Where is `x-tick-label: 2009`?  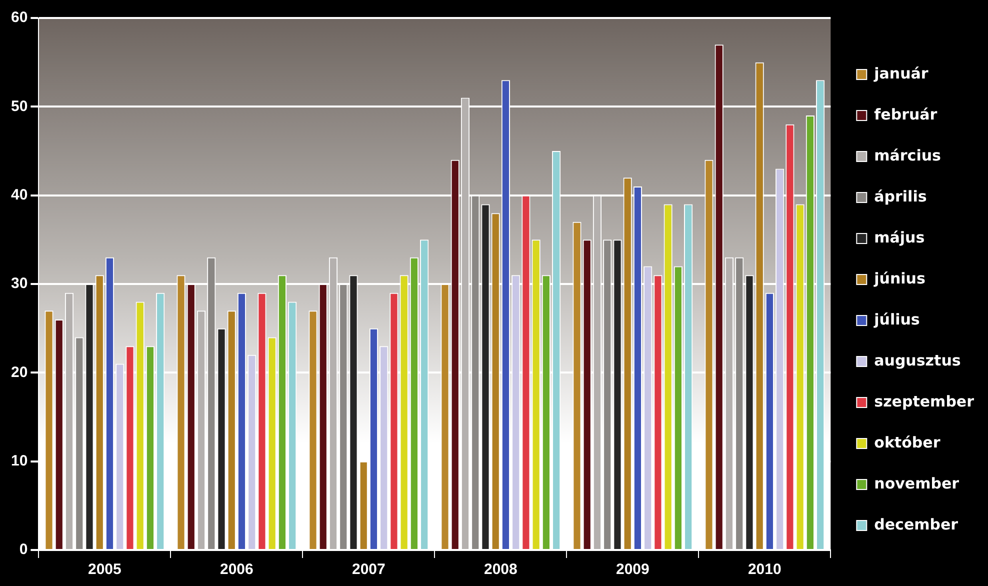
x-tick-label: 2009 is located at coordinates (633, 569).